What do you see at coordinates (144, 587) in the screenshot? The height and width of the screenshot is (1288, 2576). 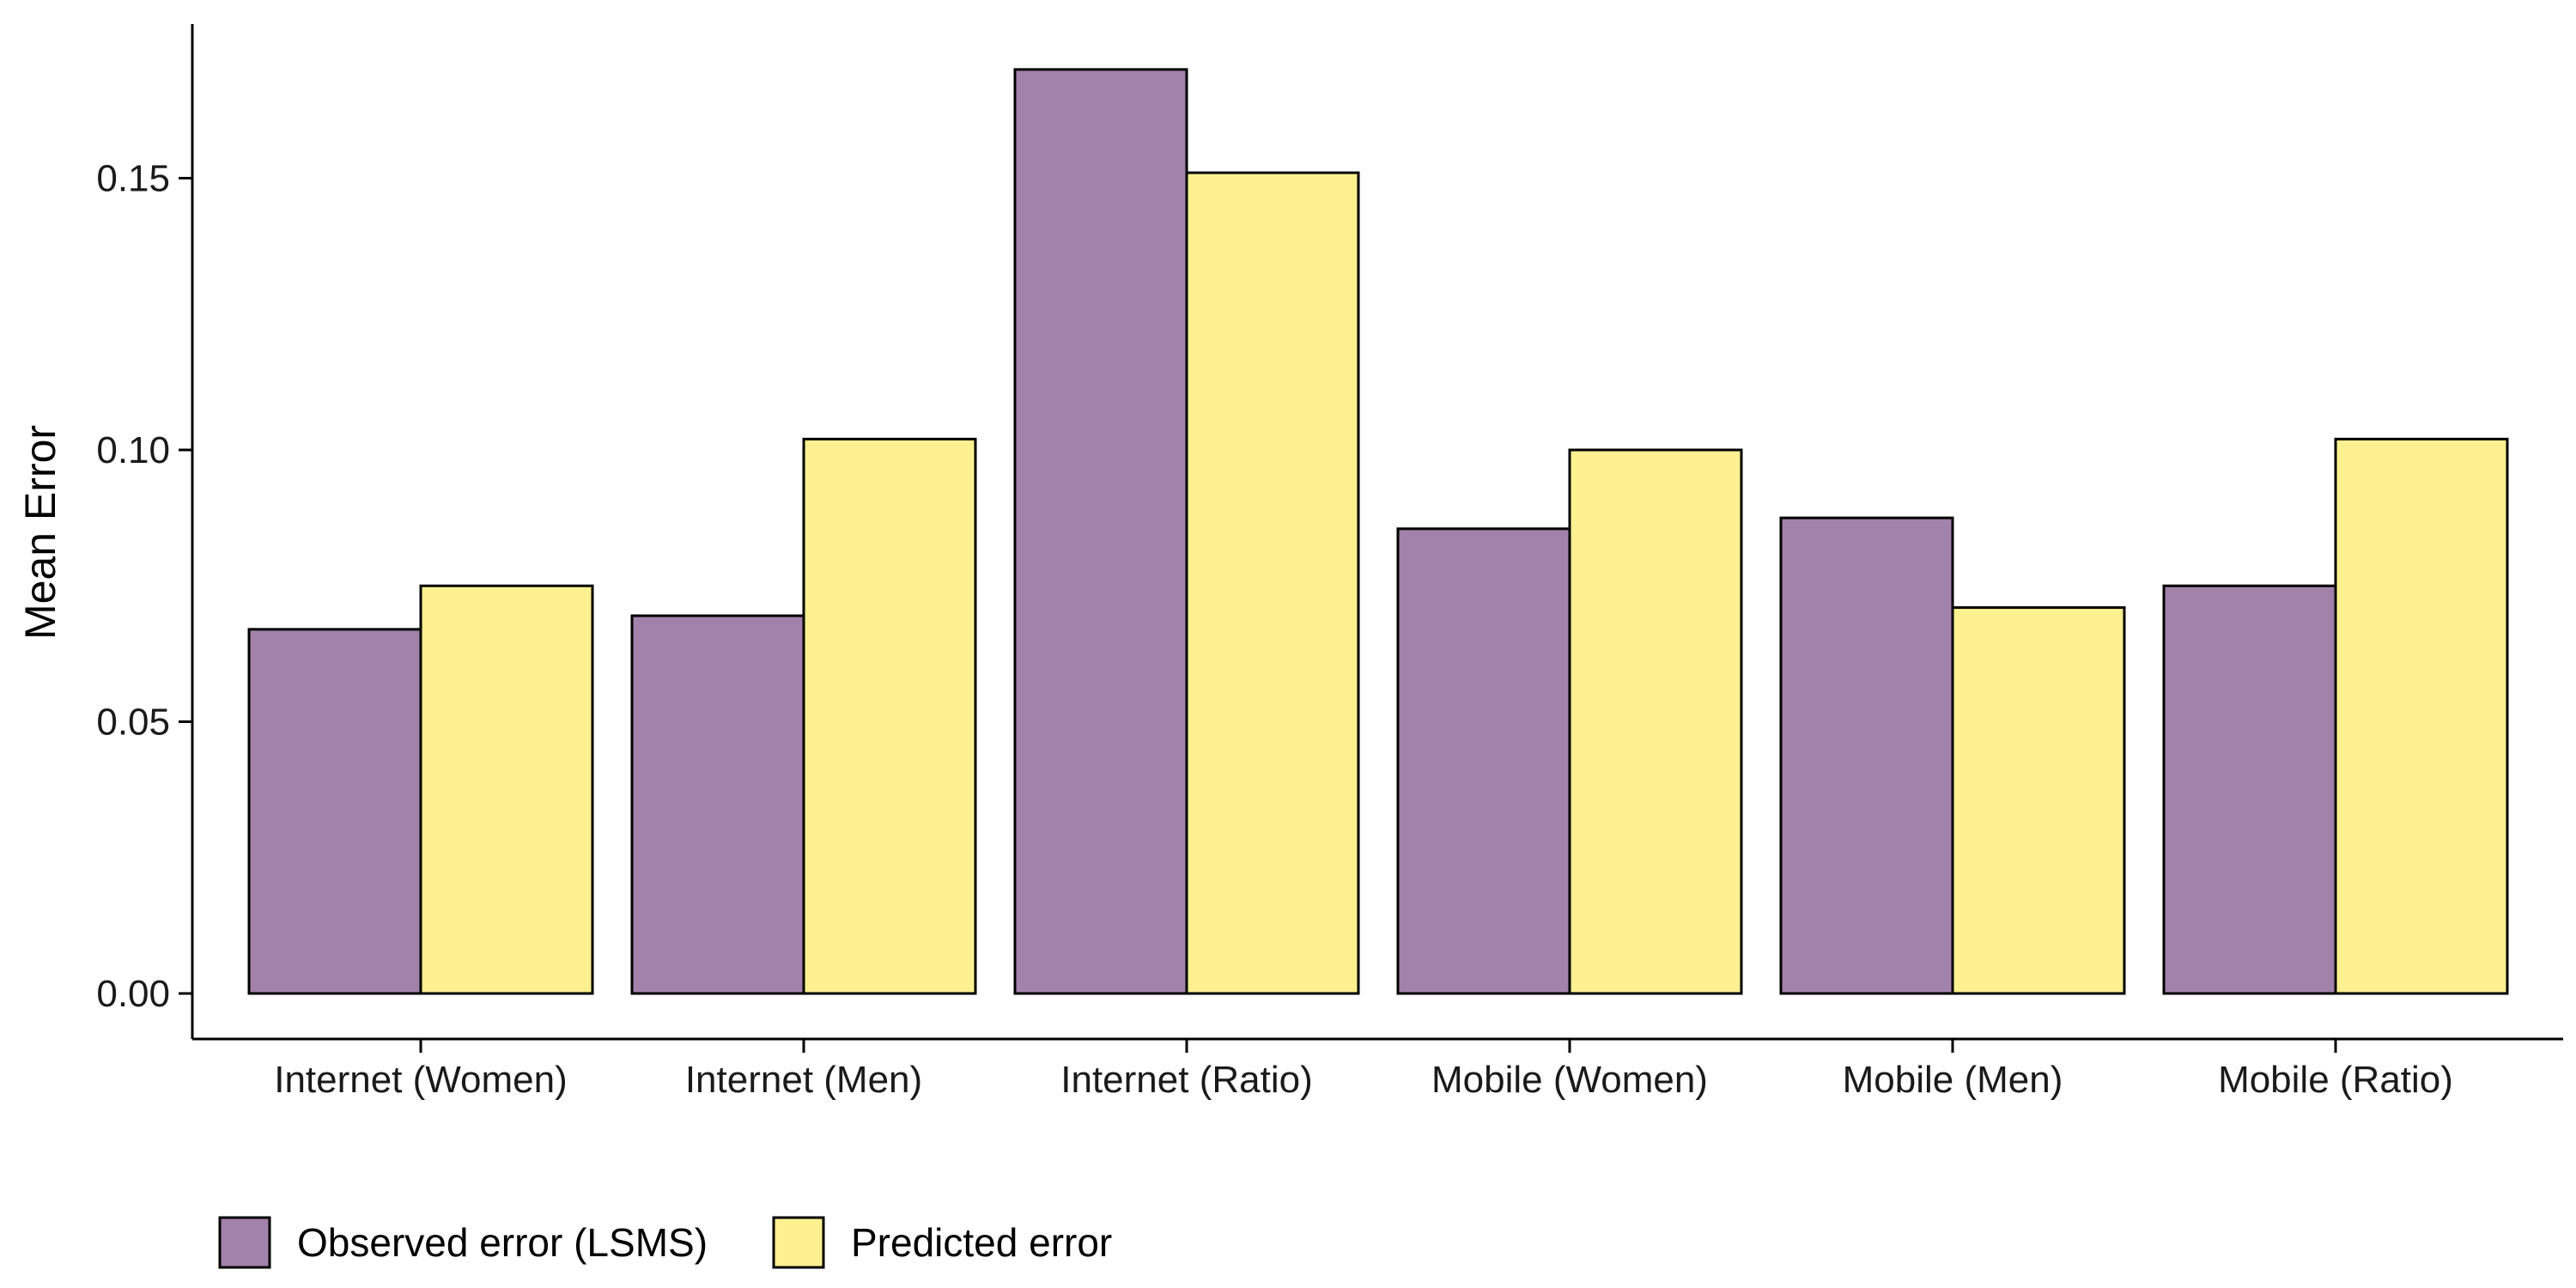 I see `y-axis-ticks: 0.00 0.05 0.10 0.15` at bounding box center [144, 587].